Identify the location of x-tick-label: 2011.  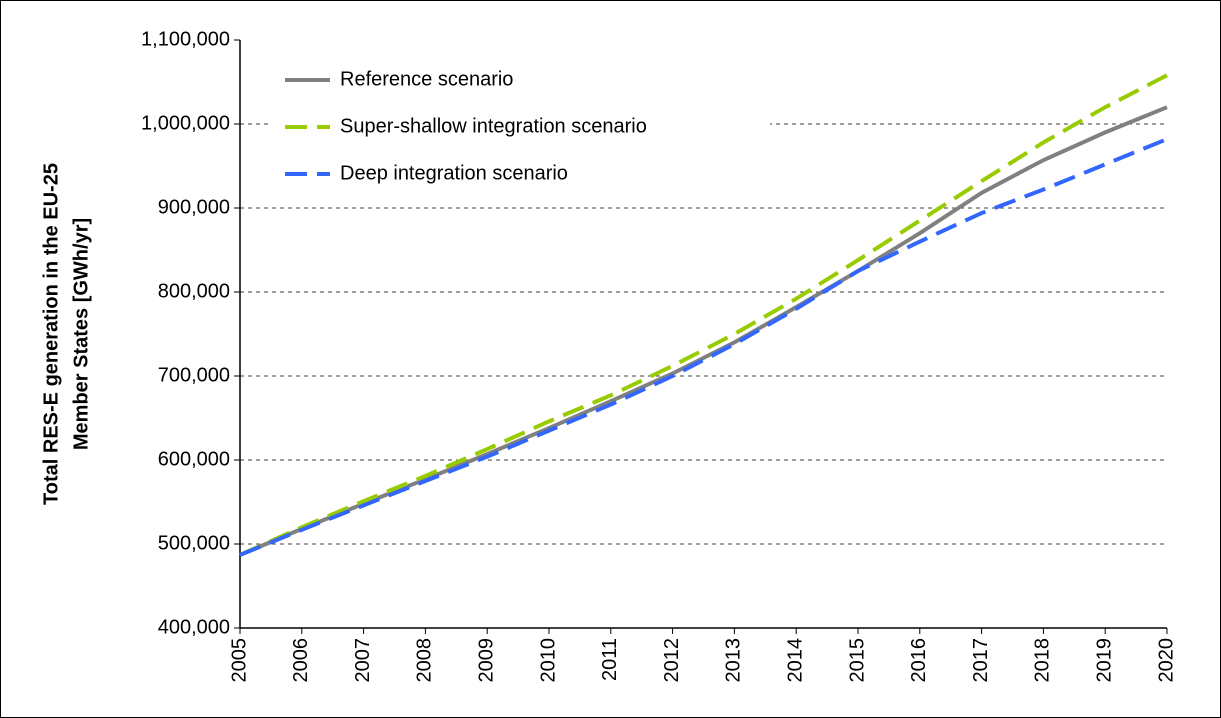
(610, 659).